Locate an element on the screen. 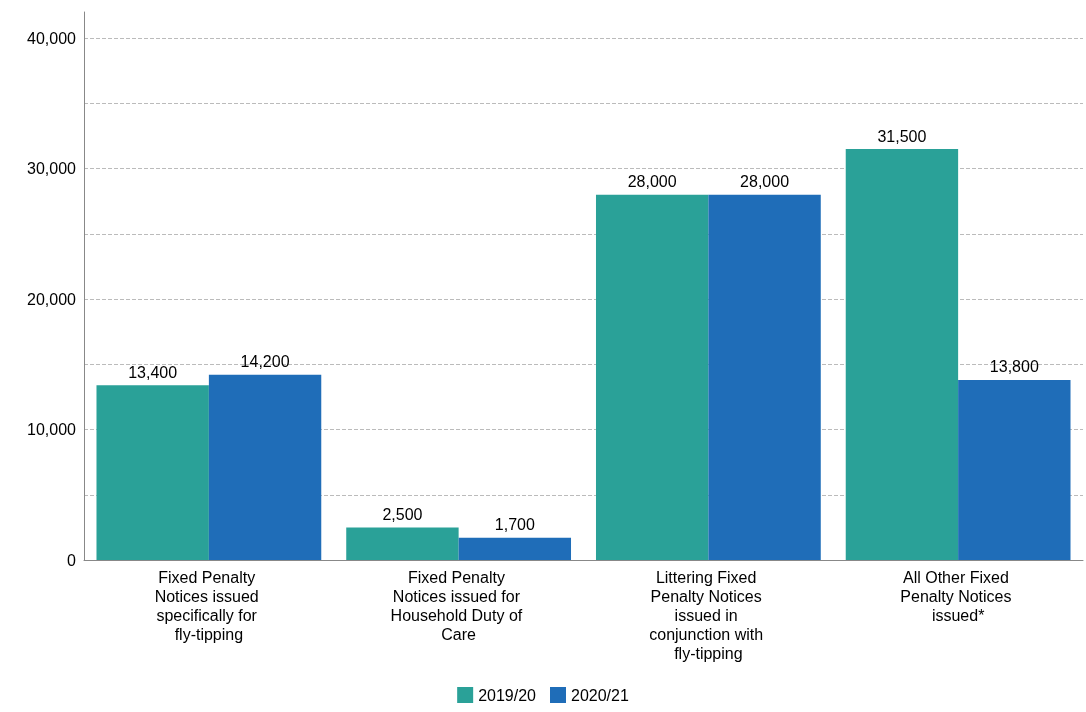  x-tick-label: Fixed Penalty Notices issued for Household Duty of Care is located at coordinates (458, 606).